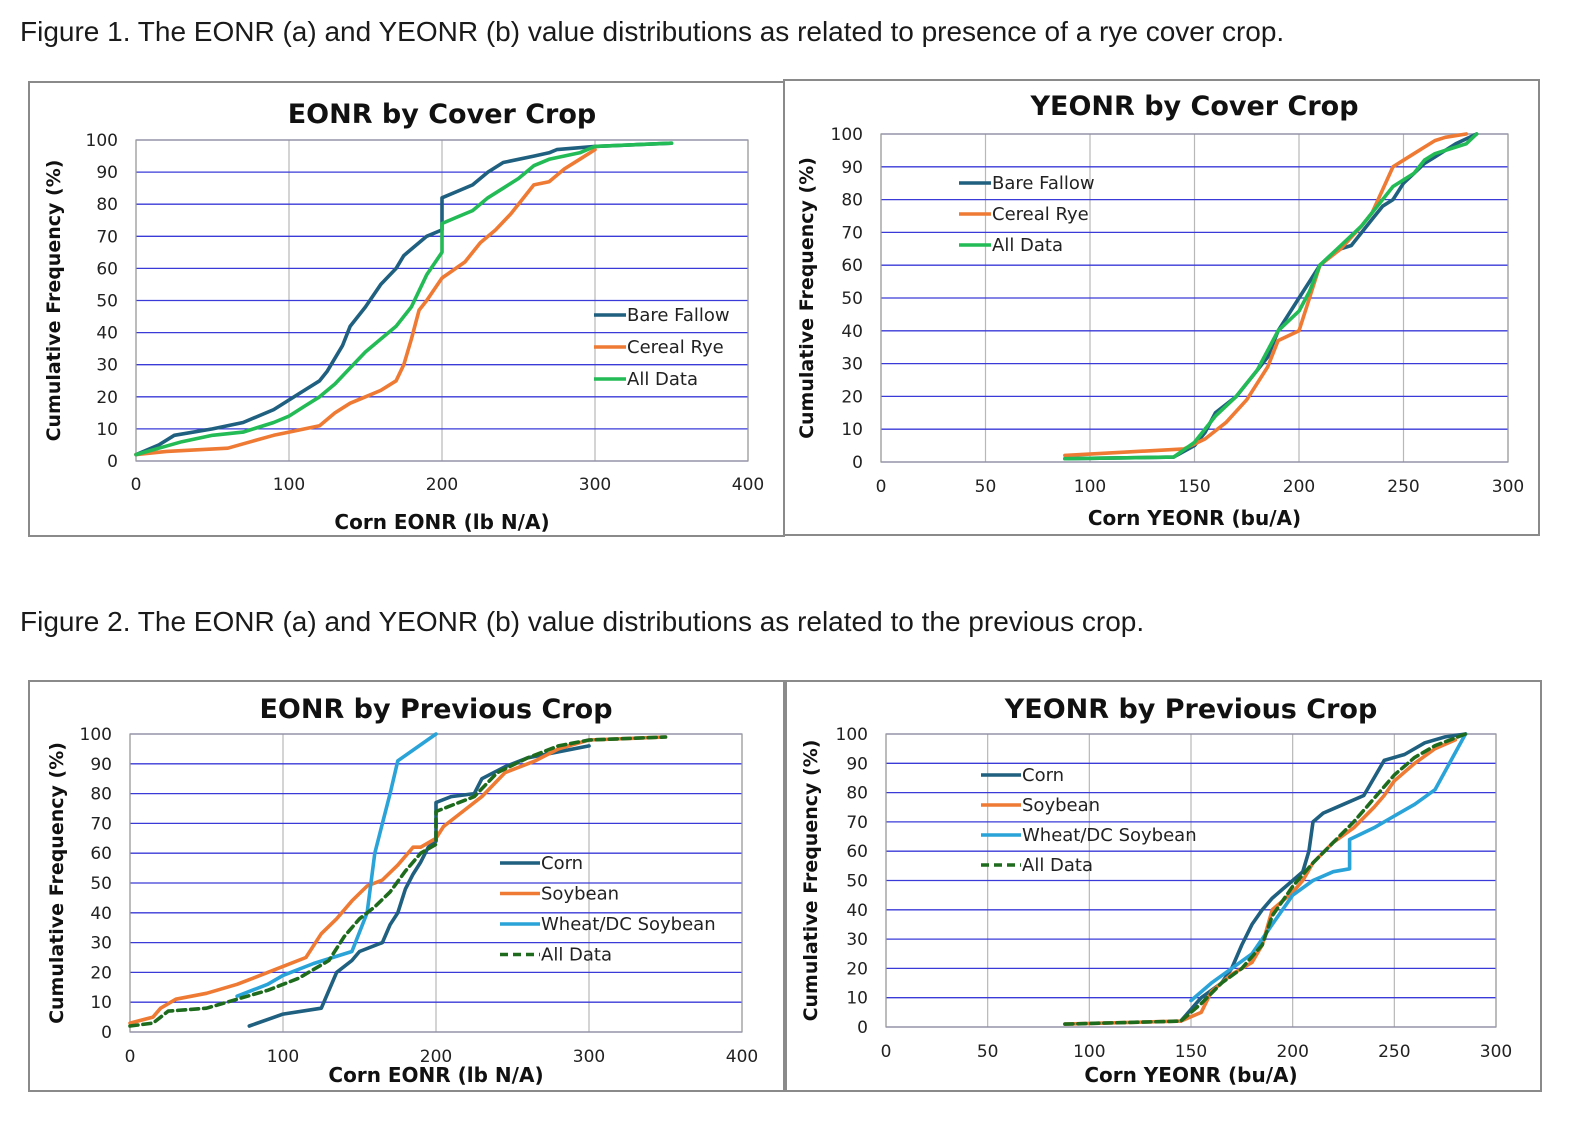 Image resolution: width=1586 pixels, height=1133 pixels. I want to click on chart-title: EONR by Cover Crop, so click(442, 114).